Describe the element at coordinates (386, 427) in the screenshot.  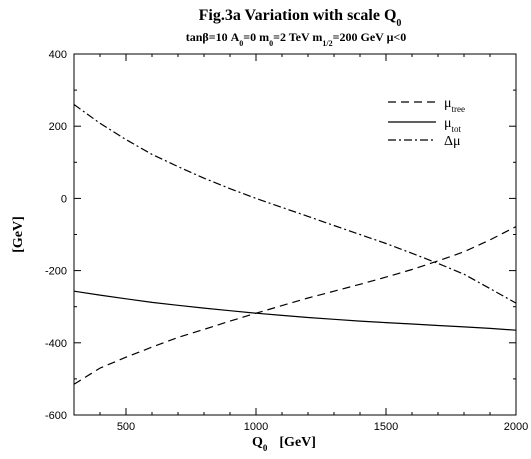
I see `x-tick-label: 1500` at that location.